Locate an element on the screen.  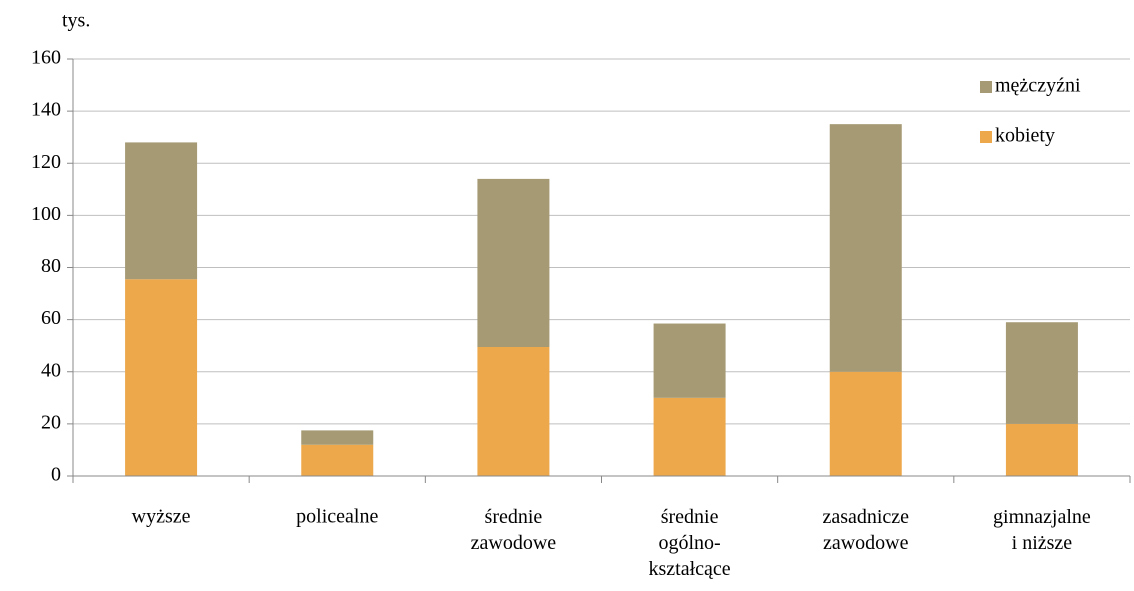
y-tick-label: 80 is located at coordinates (51, 266).